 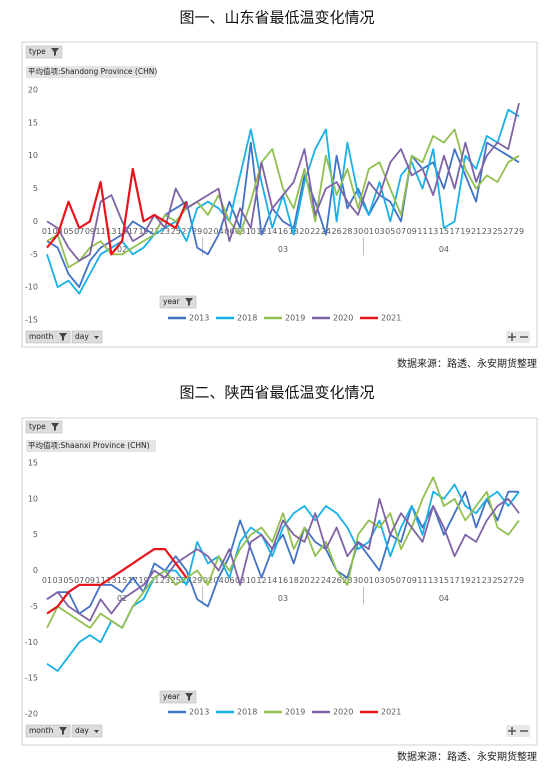 I want to click on y-tick-label: -20, so click(x=31, y=714).